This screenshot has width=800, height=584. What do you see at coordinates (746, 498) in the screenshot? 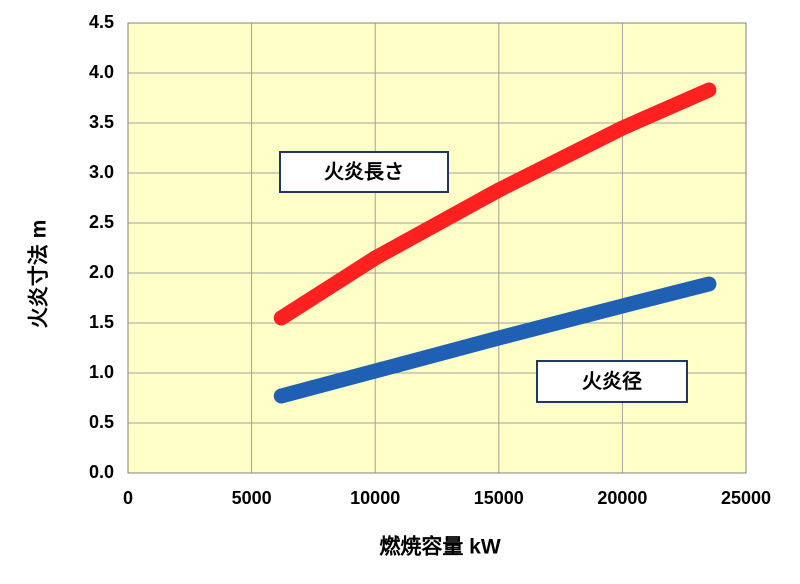
I see `x-tick-label: 25000` at bounding box center [746, 498].